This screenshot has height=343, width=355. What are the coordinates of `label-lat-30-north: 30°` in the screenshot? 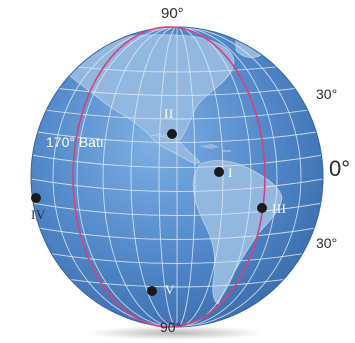 It's located at (327, 94).